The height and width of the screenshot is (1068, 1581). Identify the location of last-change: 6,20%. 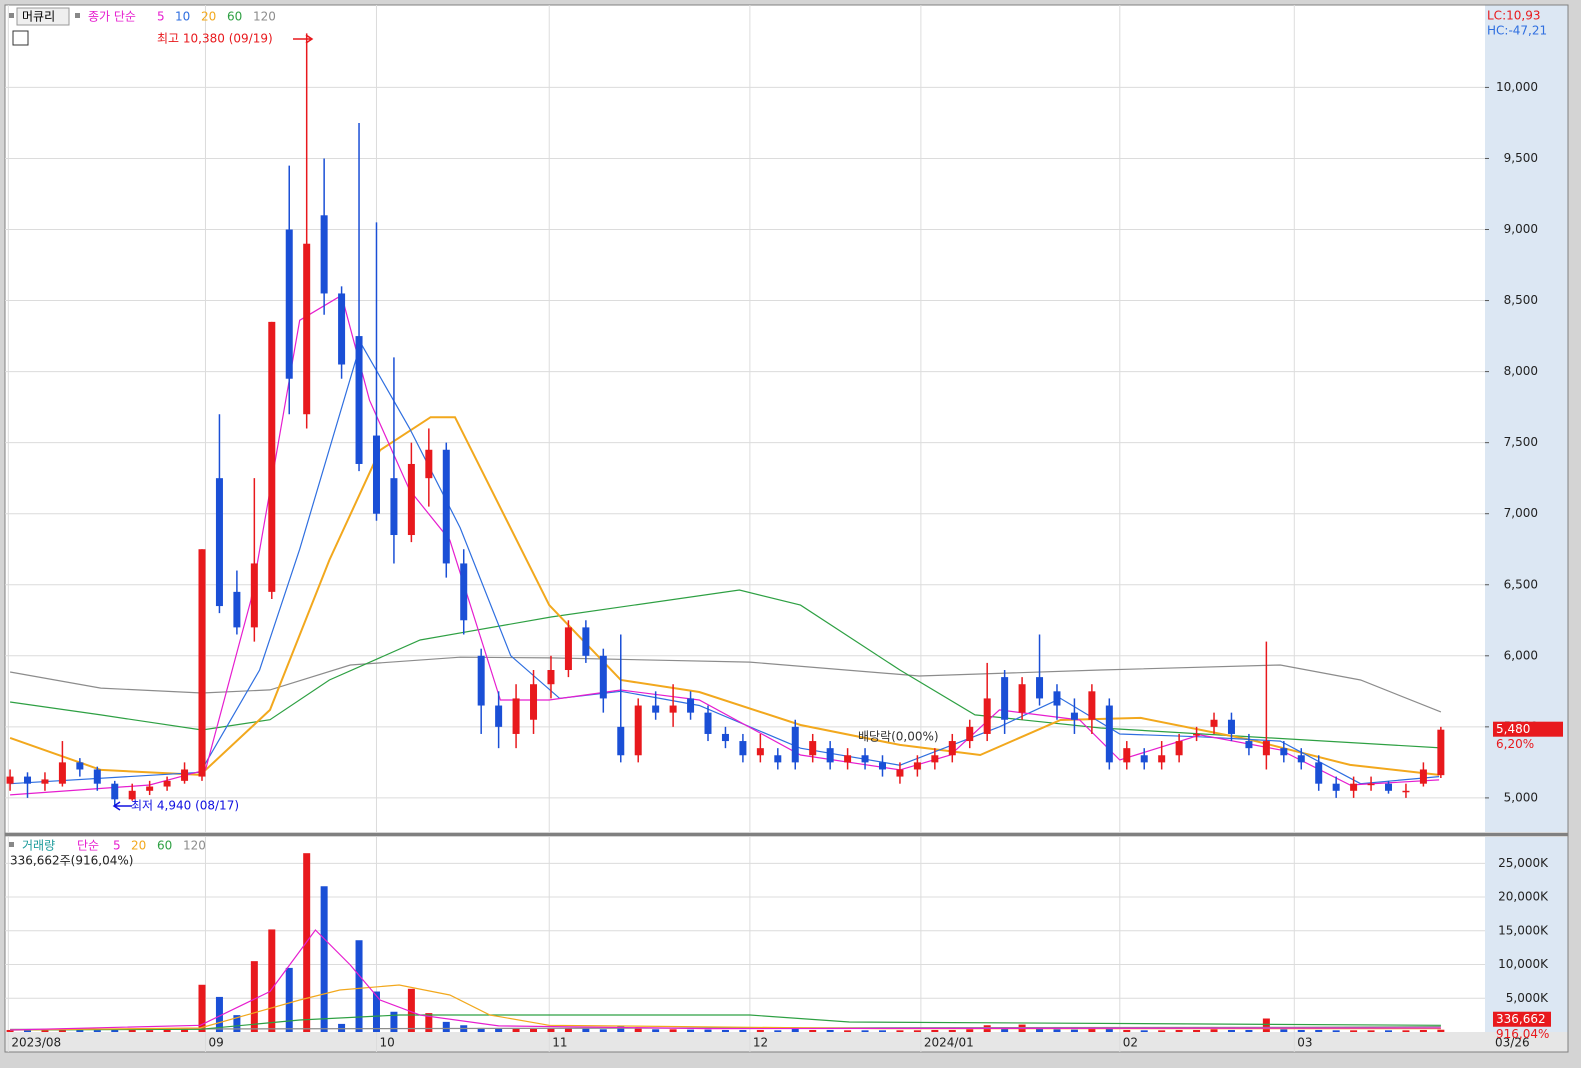
(1515, 744).